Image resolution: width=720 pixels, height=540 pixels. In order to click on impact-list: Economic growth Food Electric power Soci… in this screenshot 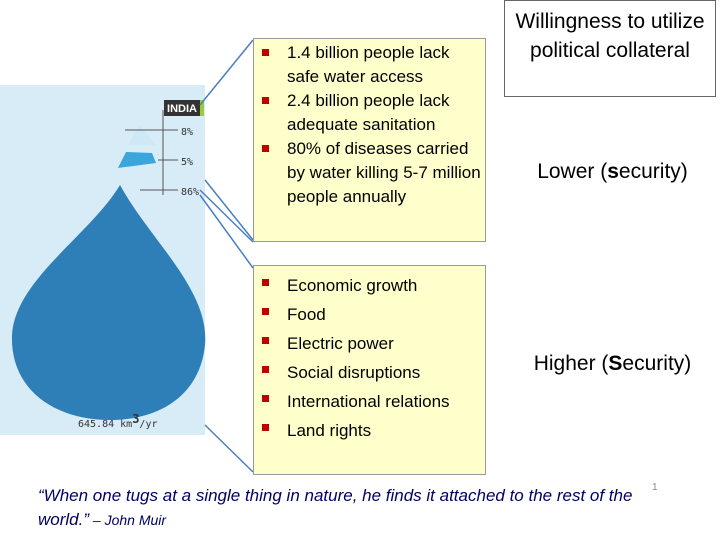, I will do `click(369, 358)`.